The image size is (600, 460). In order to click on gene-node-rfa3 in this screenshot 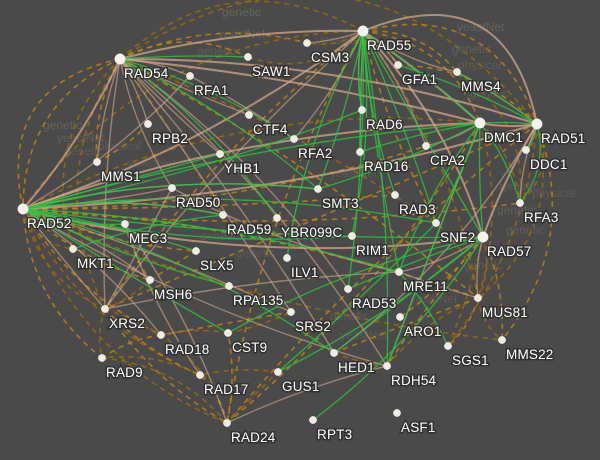, I will do `click(520, 203)`.